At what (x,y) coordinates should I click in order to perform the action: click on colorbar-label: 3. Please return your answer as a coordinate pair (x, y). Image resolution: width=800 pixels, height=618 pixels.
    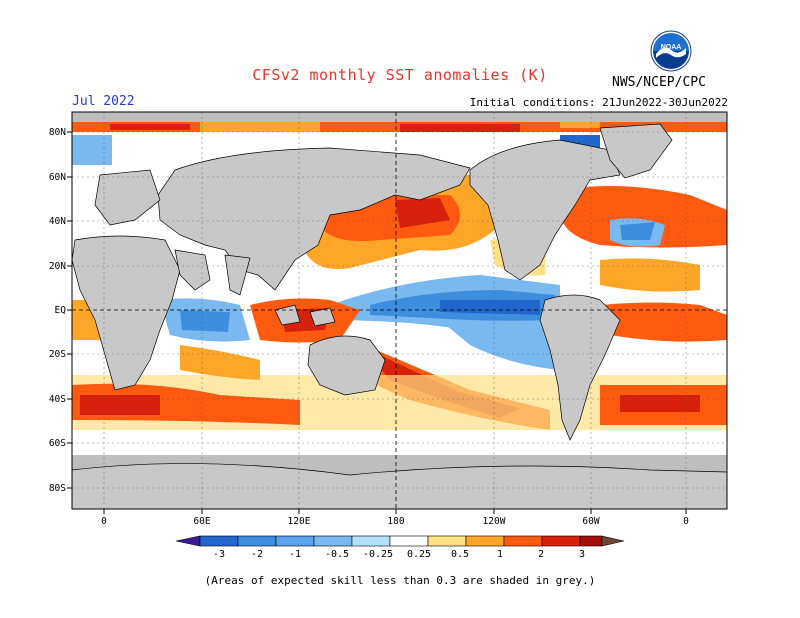
    Looking at the image, I should click on (582, 554).